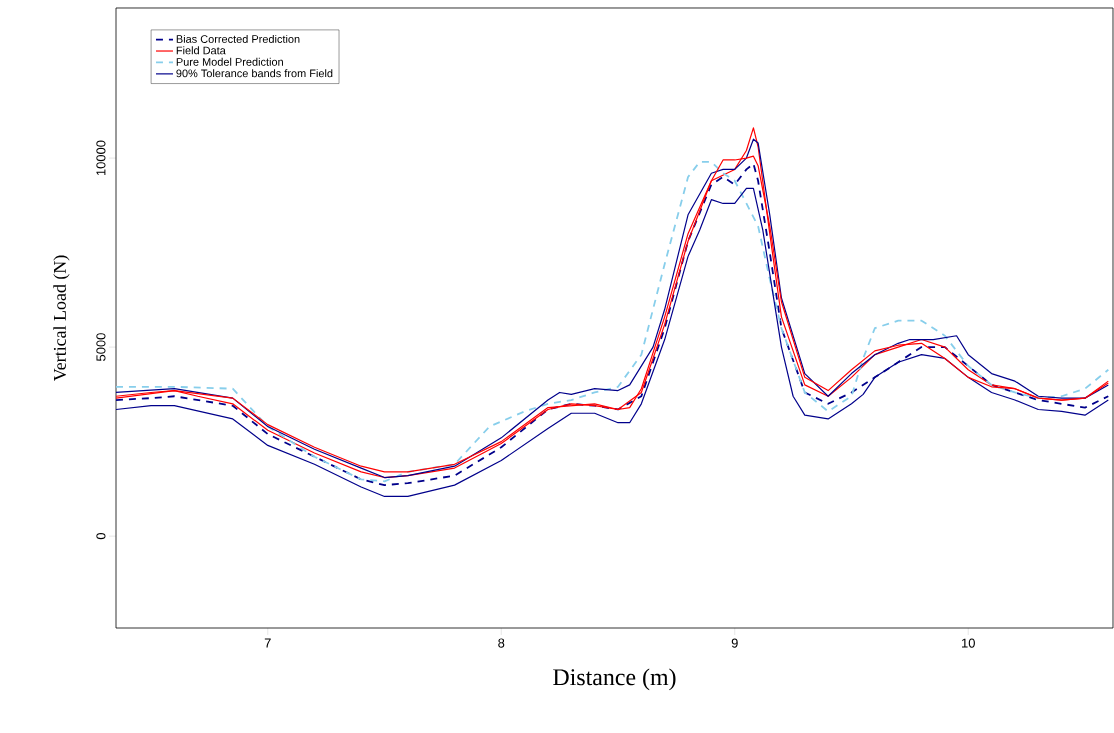  What do you see at coordinates (101, 536) in the screenshot?
I see `y-tick-label: 0` at bounding box center [101, 536].